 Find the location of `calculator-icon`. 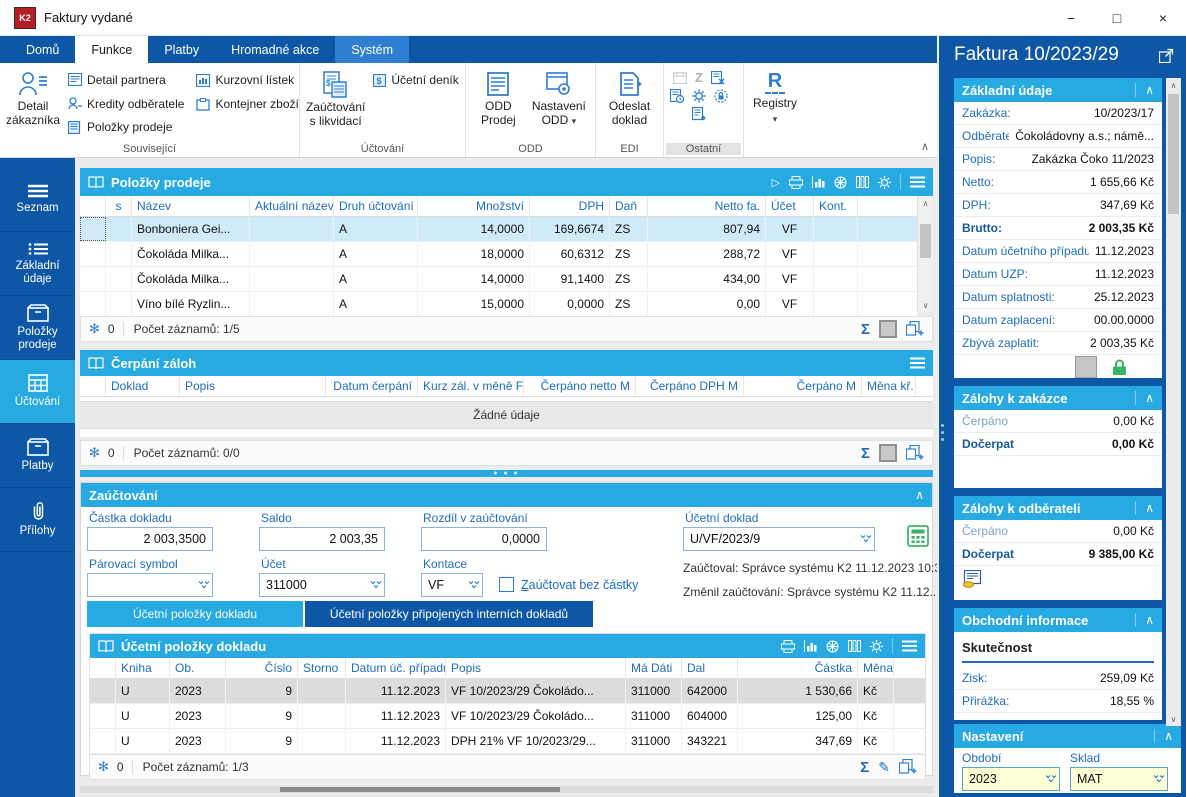

calculator-icon is located at coordinates (918, 536).